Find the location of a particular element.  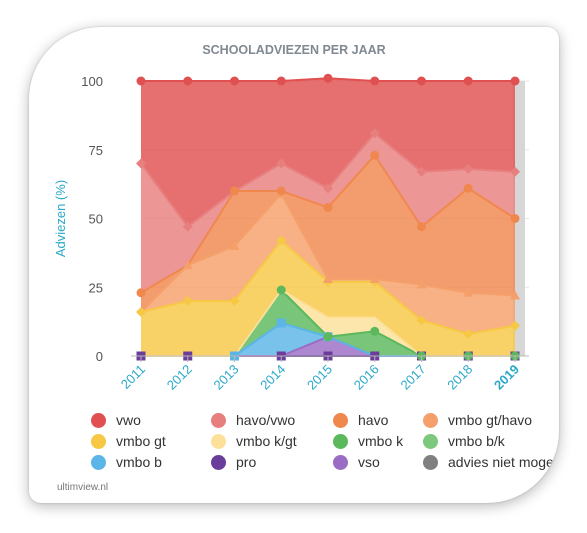

legend-item-vmbo-gt-havo: vmbo gt/havo is located at coordinates (487, 420).